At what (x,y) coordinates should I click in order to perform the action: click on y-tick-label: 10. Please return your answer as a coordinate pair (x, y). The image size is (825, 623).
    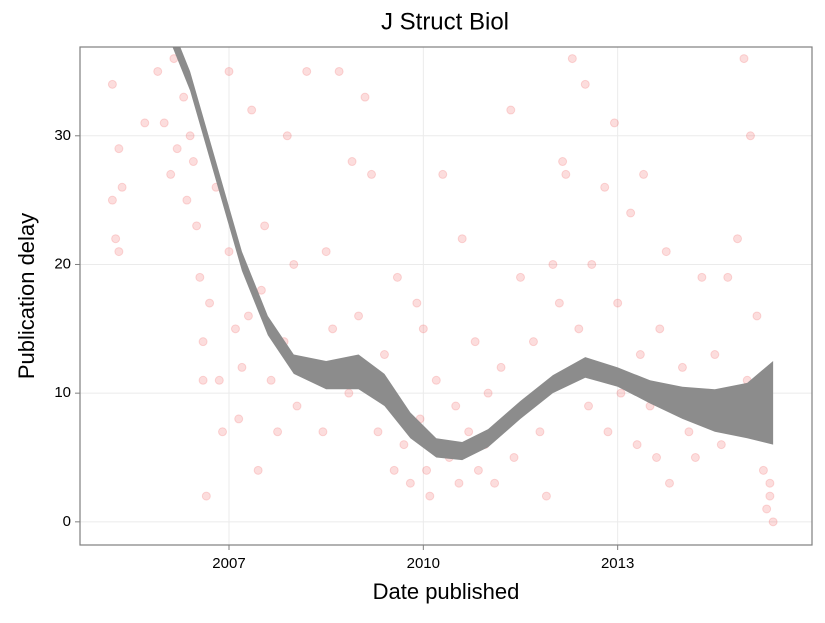
    Looking at the image, I should click on (62, 392).